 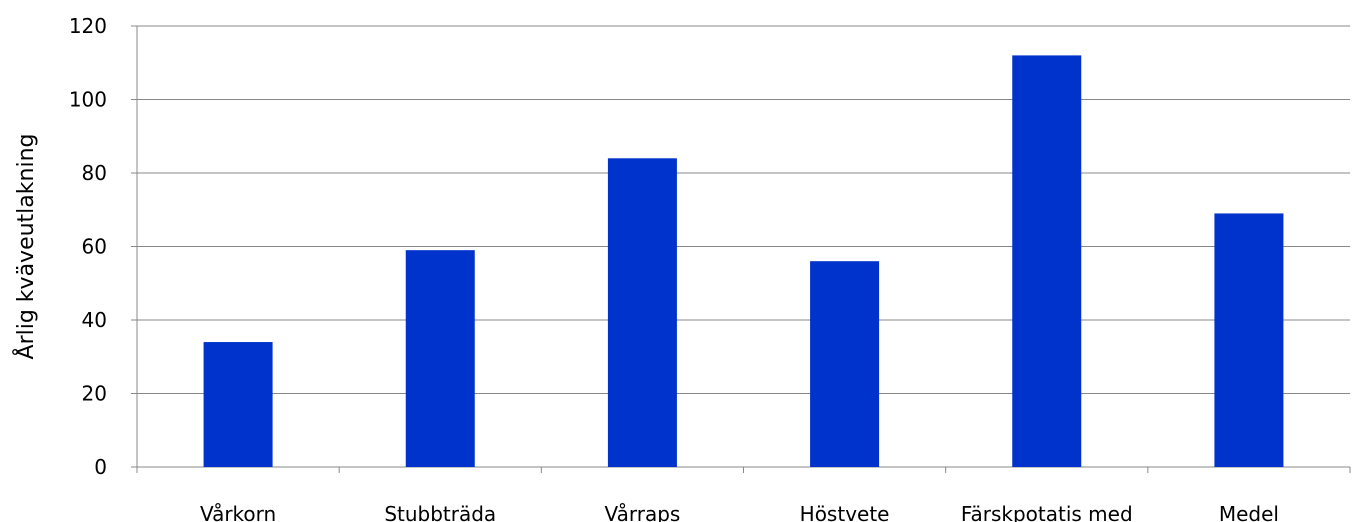 What do you see at coordinates (845, 512) in the screenshot?
I see `x-category-label: Höstvete` at bounding box center [845, 512].